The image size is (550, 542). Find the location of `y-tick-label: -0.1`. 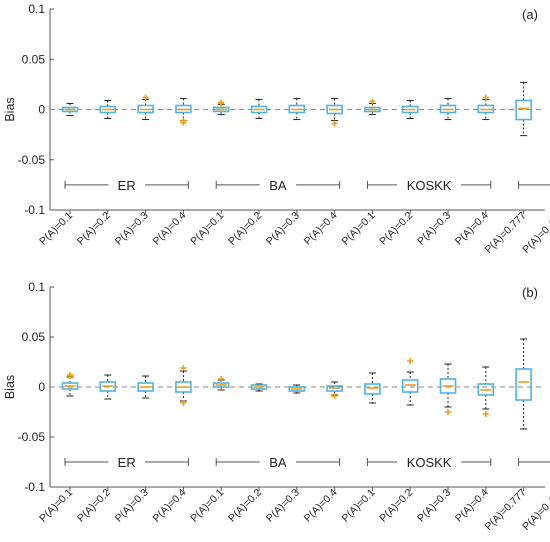

y-tick-label: -0.1 is located at coordinates (34, 487).